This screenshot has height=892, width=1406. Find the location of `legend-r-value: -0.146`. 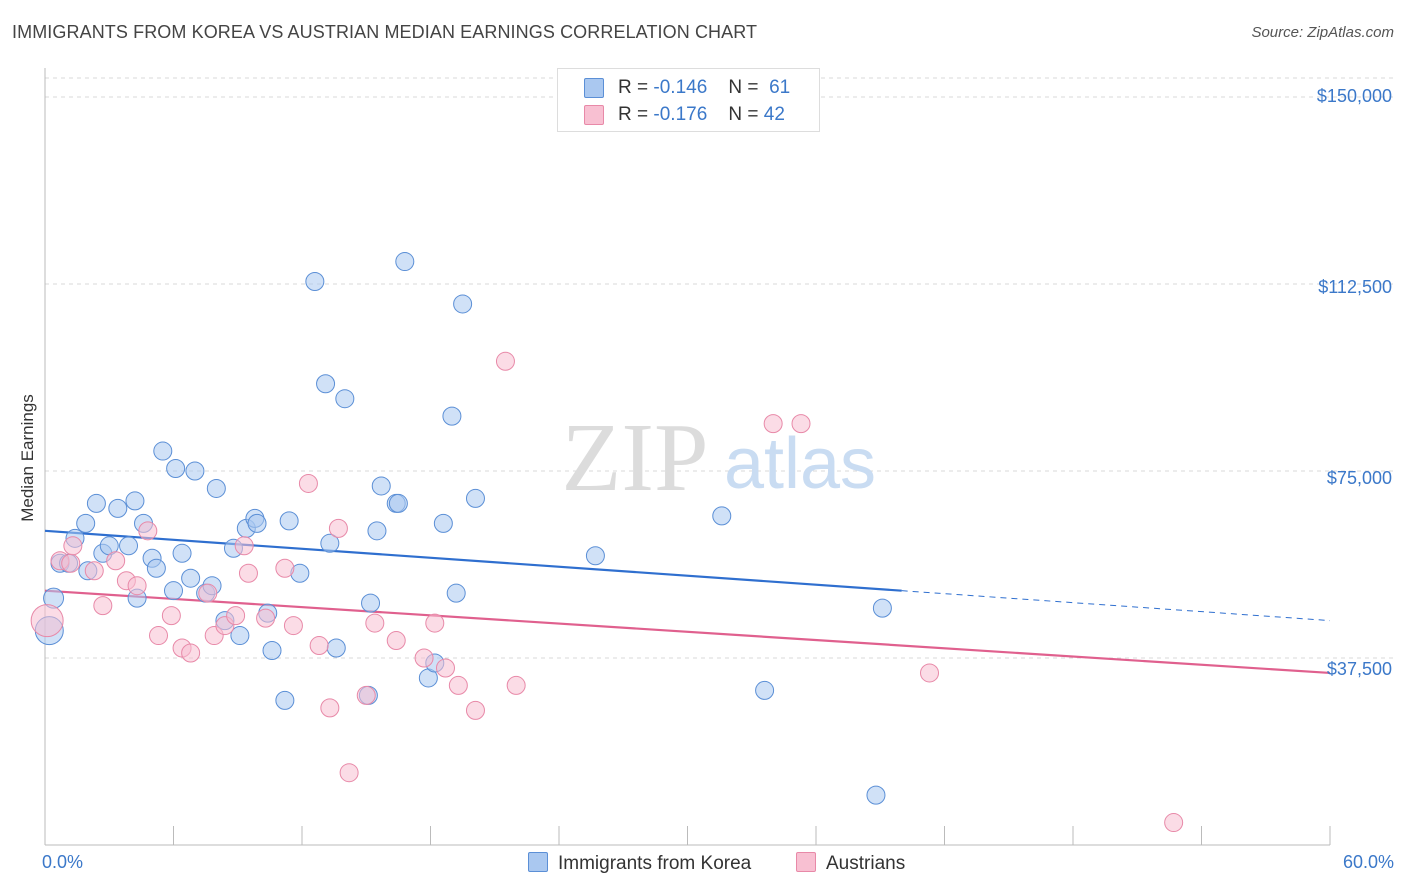

legend-r-value: -0.146 is located at coordinates (680, 87).